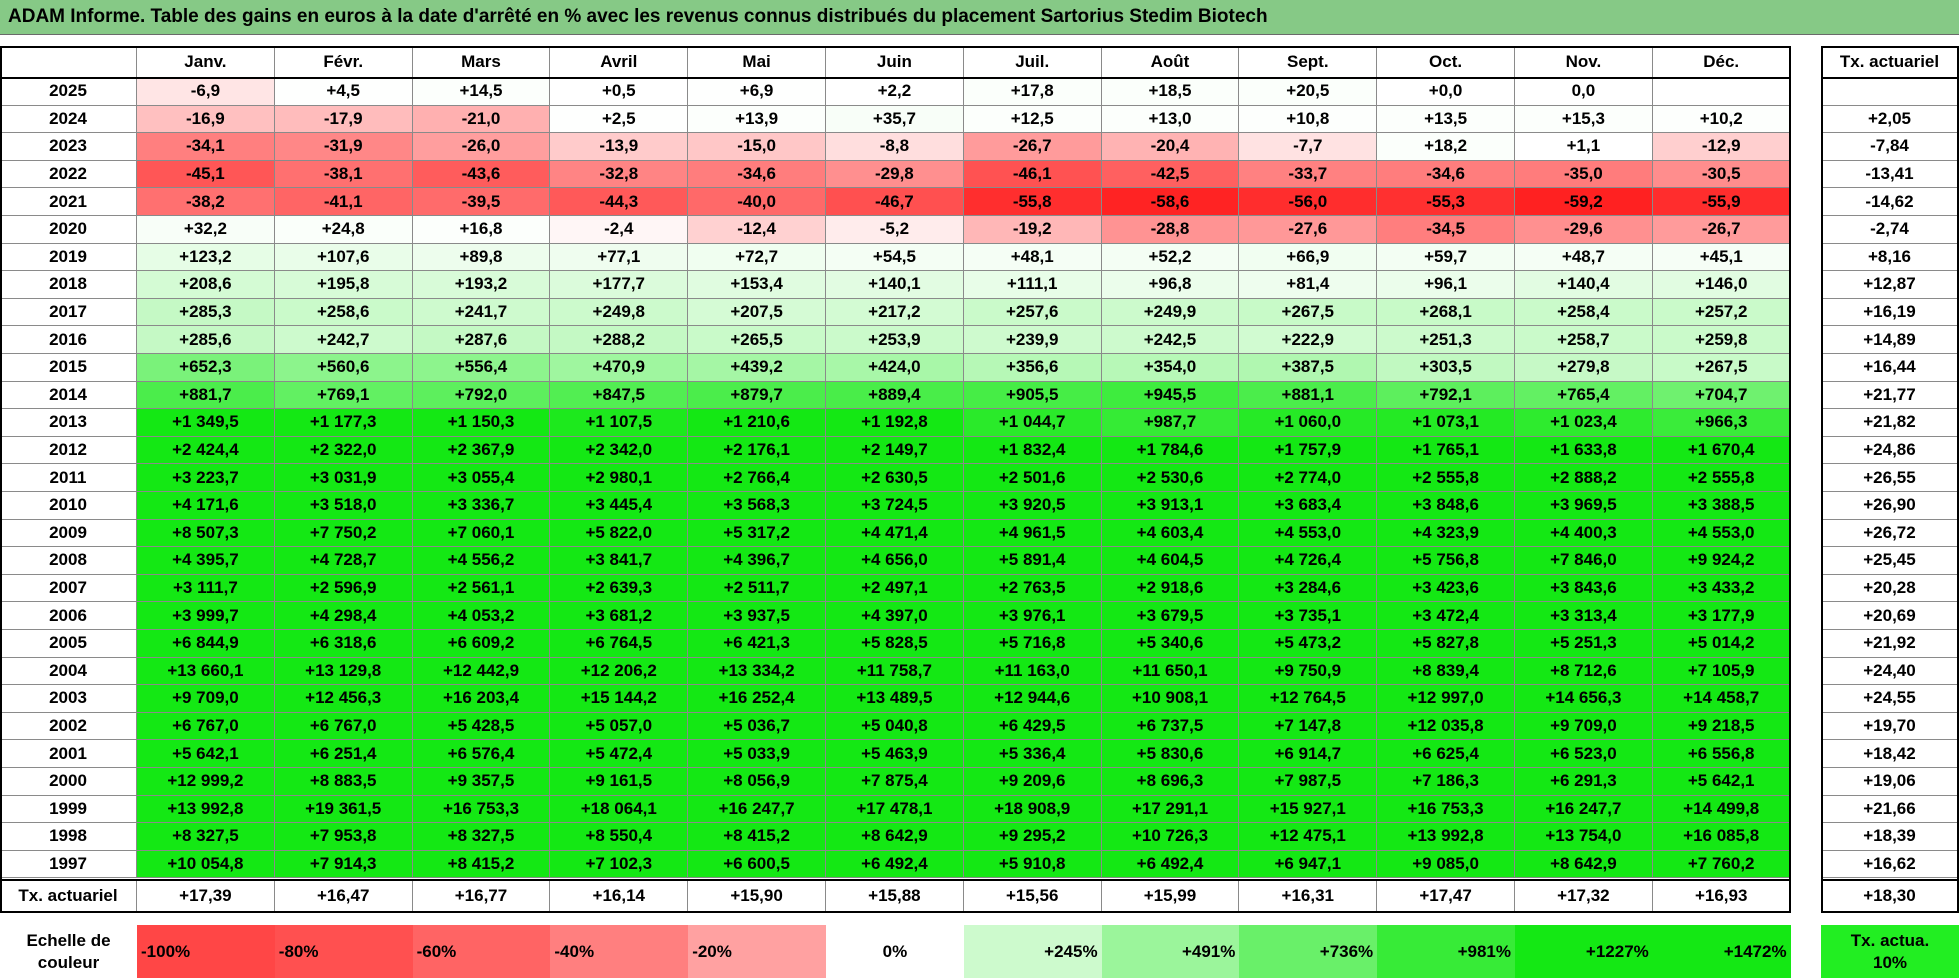 This screenshot has height=978, width=1959. What do you see at coordinates (619, 450) in the screenshot?
I see `value-cell: +2 342,0` at bounding box center [619, 450].